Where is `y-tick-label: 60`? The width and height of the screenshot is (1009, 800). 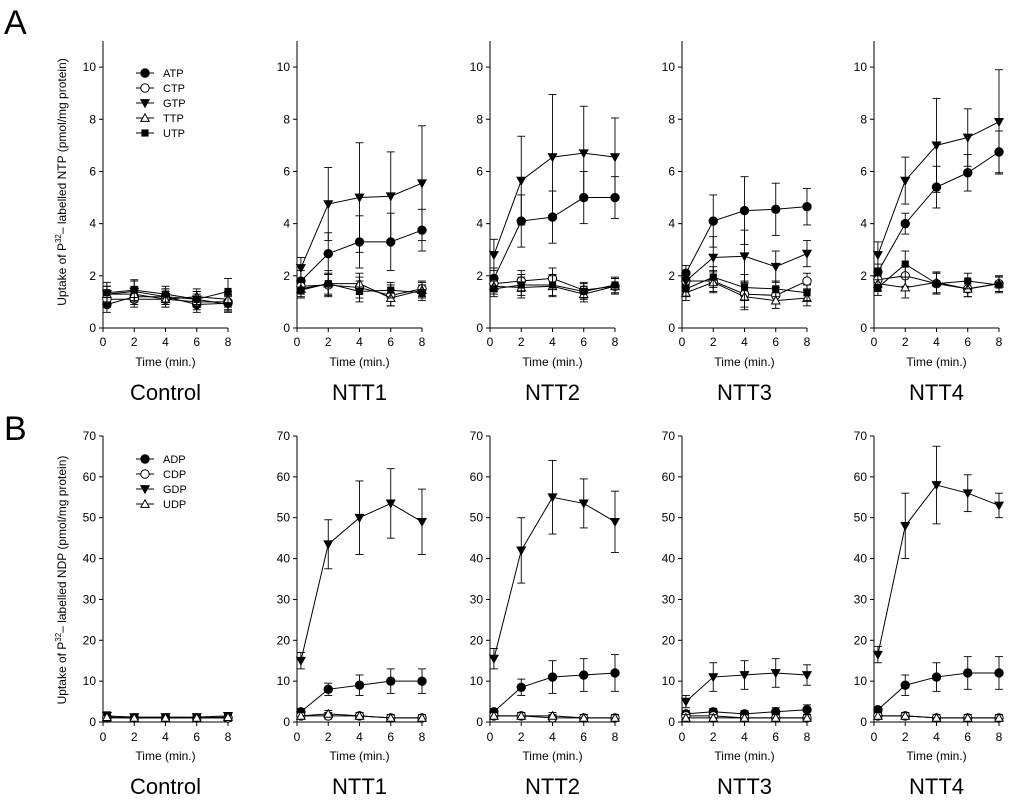
y-tick-label: 60 is located at coordinates (90, 477).